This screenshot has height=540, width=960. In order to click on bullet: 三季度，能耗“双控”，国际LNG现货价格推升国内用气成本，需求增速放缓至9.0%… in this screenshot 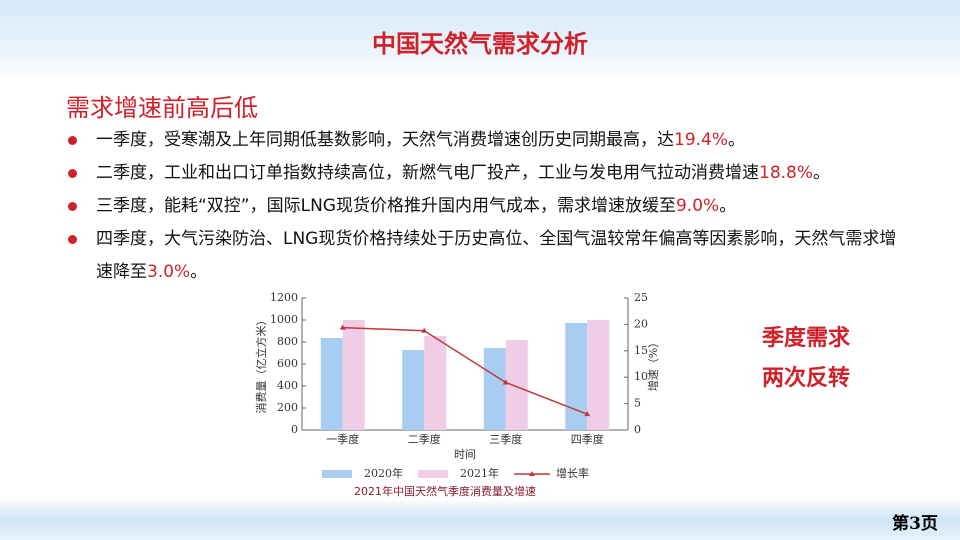, I will do `click(488, 206)`.